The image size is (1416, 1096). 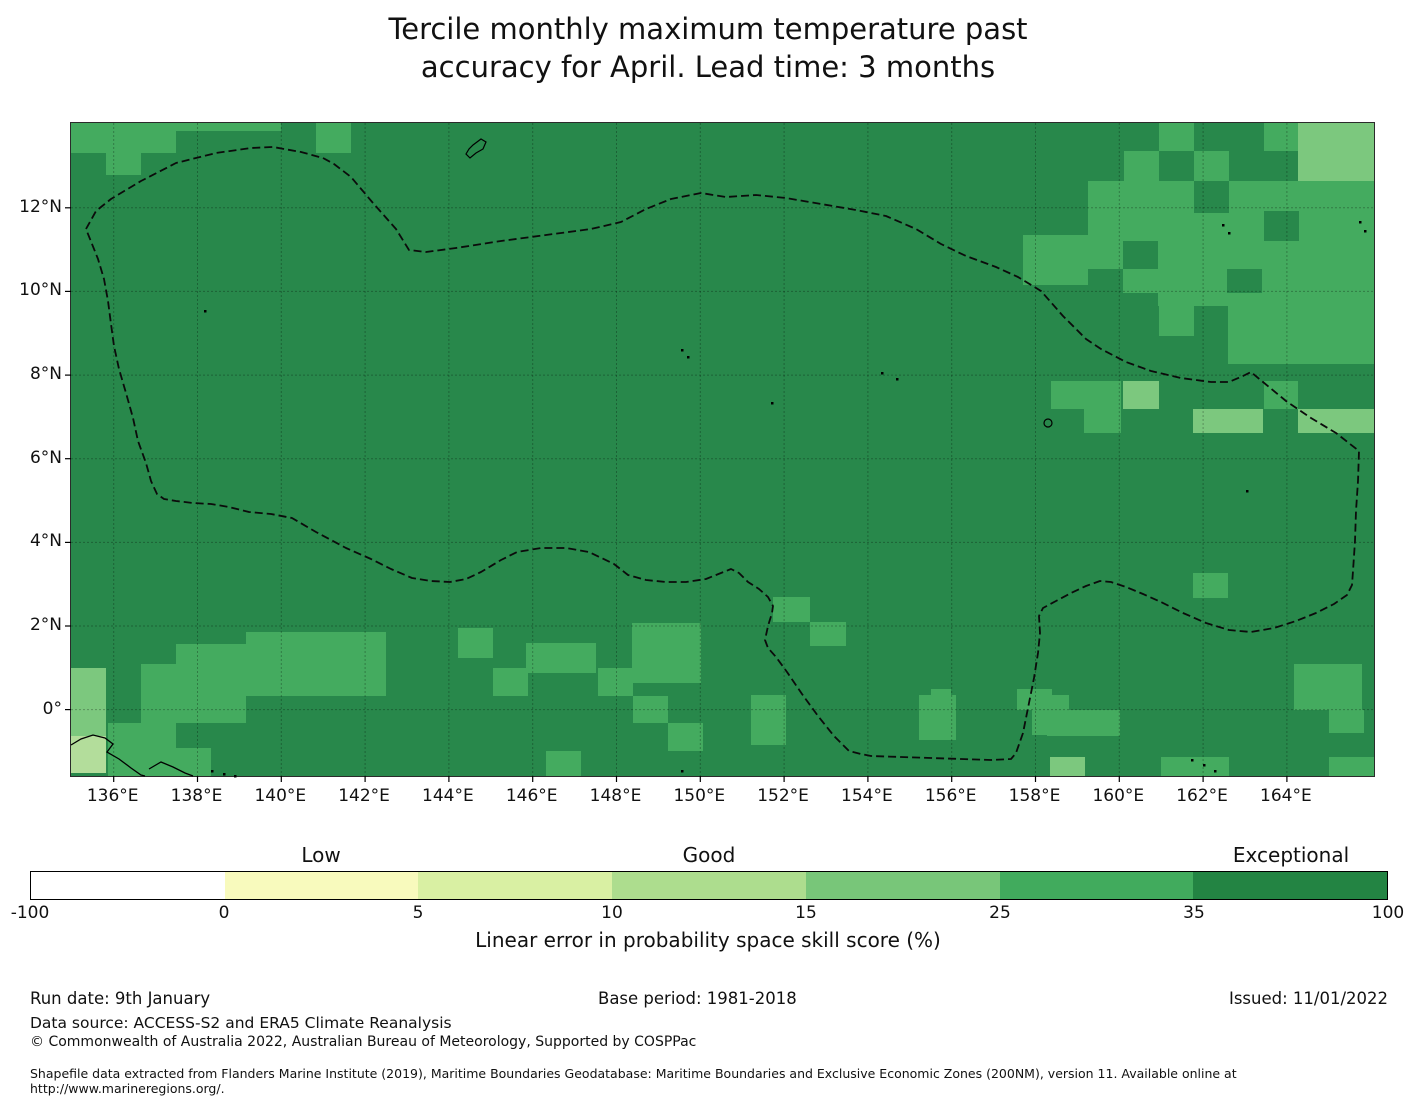 I want to click on colorbar-zone-labels: Low Good Exceptional, so click(x=709, y=856).